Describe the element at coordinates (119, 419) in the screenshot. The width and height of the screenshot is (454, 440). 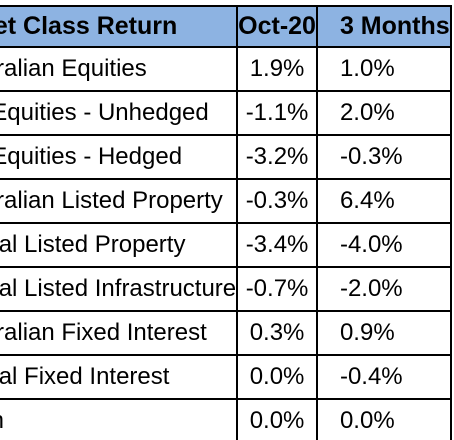
I see `row-label: Cash` at that location.